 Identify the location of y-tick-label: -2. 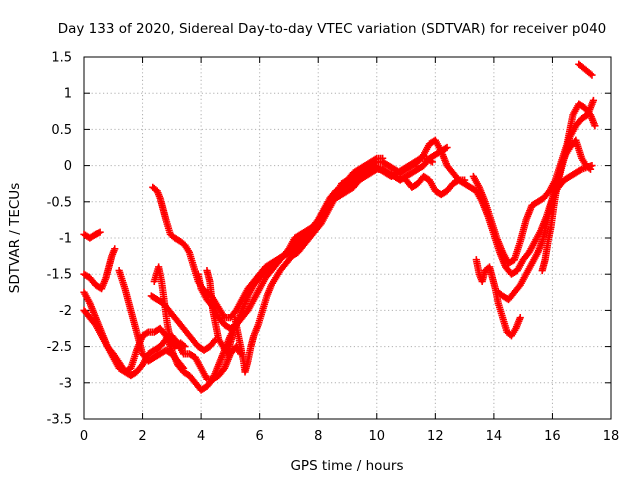
(65, 311).